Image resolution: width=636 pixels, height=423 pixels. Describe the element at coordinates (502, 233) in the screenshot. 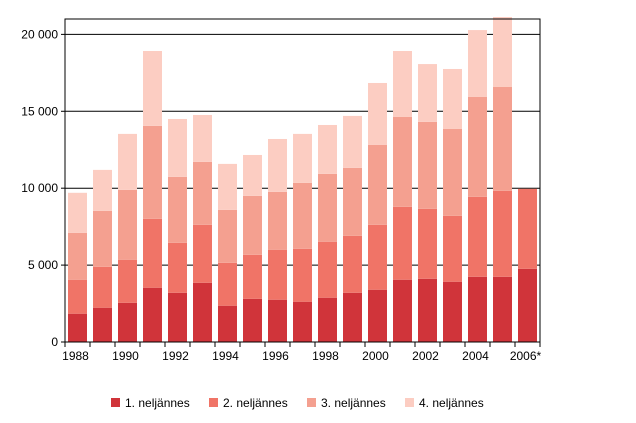

I see `bar-segment-2005-q2` at that location.